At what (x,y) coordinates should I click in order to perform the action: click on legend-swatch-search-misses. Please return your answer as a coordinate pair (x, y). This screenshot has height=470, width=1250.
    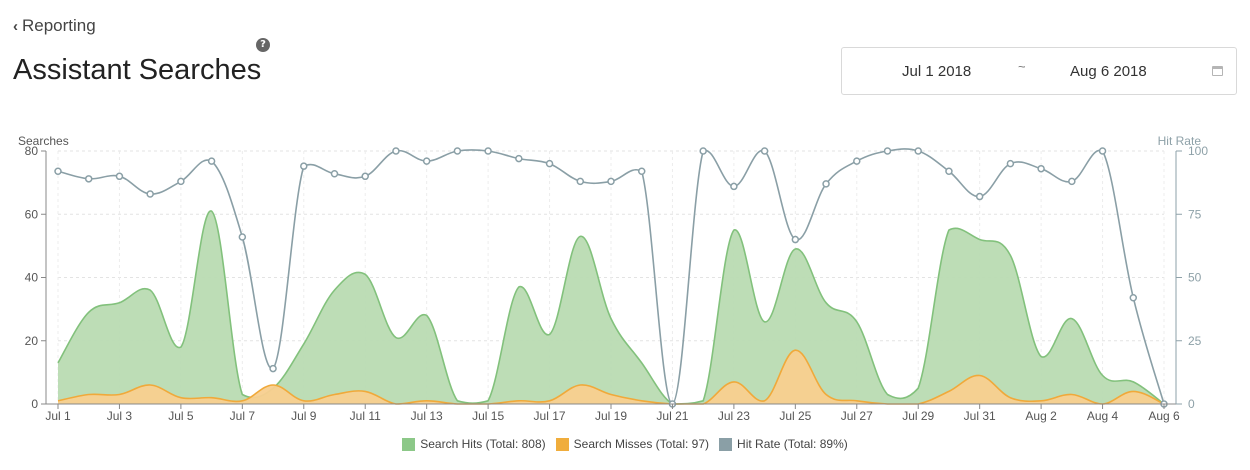
    Looking at the image, I should click on (562, 444).